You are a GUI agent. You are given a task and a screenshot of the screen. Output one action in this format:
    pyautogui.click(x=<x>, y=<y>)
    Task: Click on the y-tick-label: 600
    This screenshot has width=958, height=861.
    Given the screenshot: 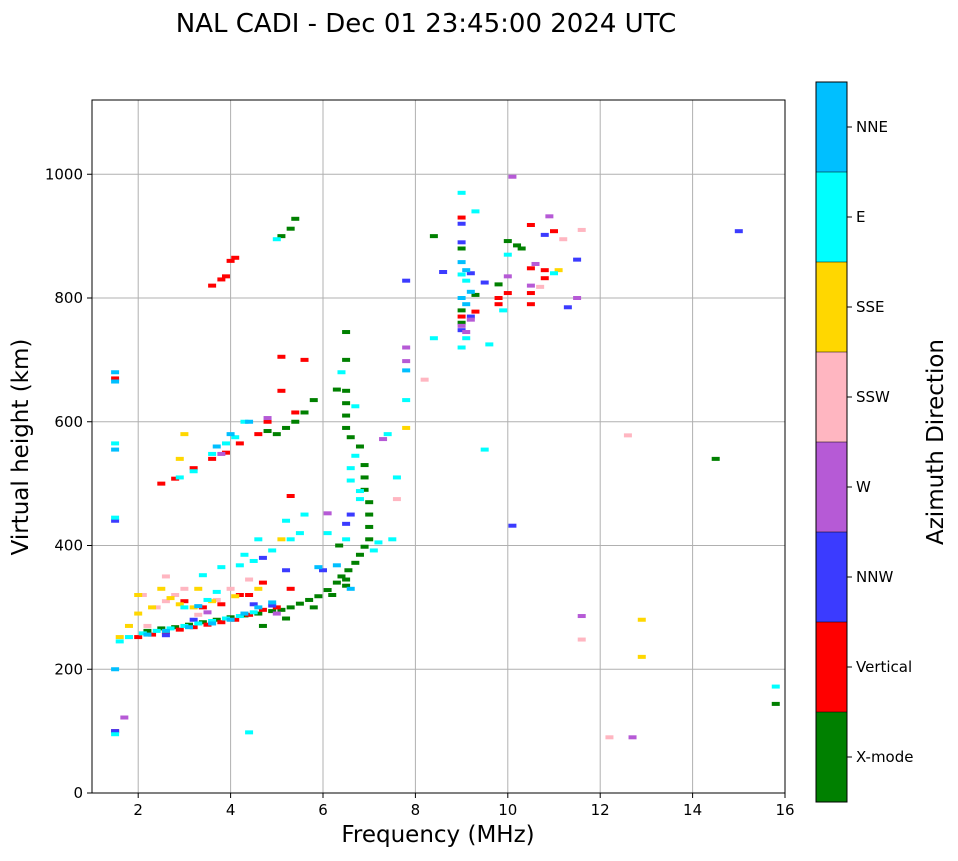 What is the action you would take?
    pyautogui.click(x=68, y=422)
    